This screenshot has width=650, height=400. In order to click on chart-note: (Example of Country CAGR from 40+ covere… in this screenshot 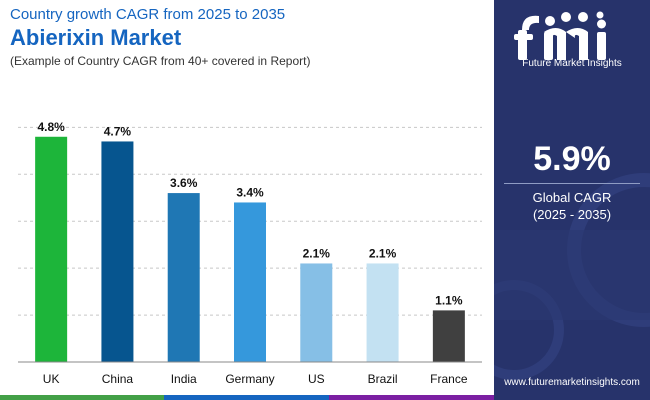, I will do `click(160, 61)`.